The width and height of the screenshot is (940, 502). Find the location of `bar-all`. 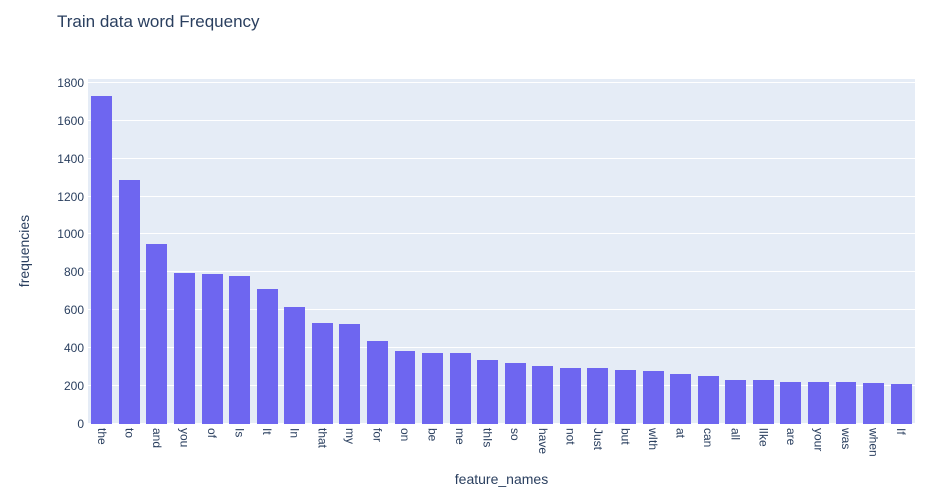

bar-all is located at coordinates (736, 401).